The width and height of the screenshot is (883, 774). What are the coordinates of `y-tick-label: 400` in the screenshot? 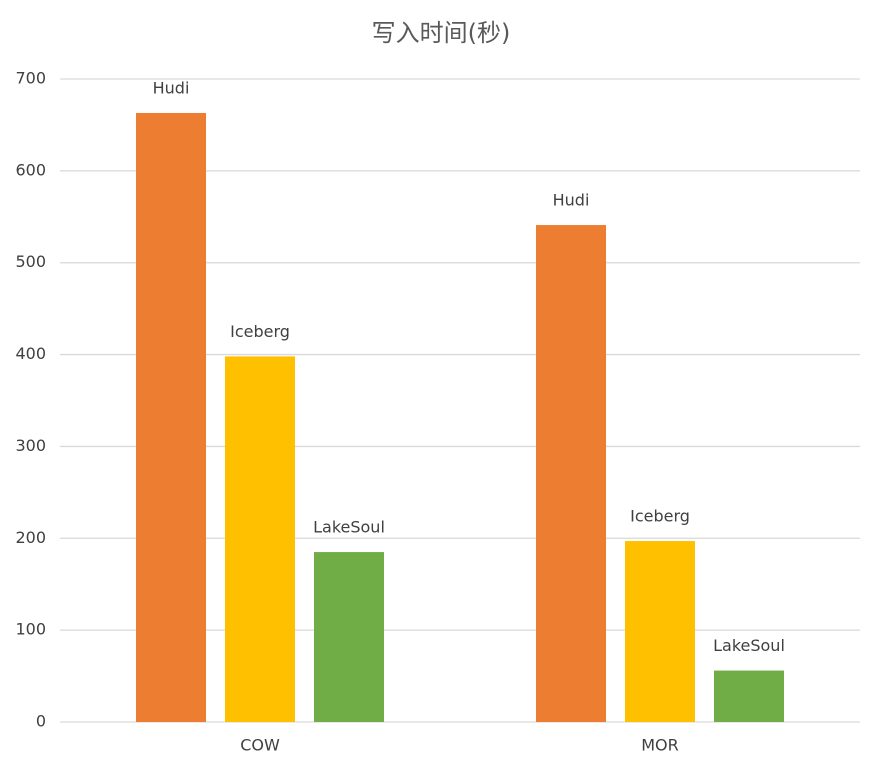 It's located at (30, 353).